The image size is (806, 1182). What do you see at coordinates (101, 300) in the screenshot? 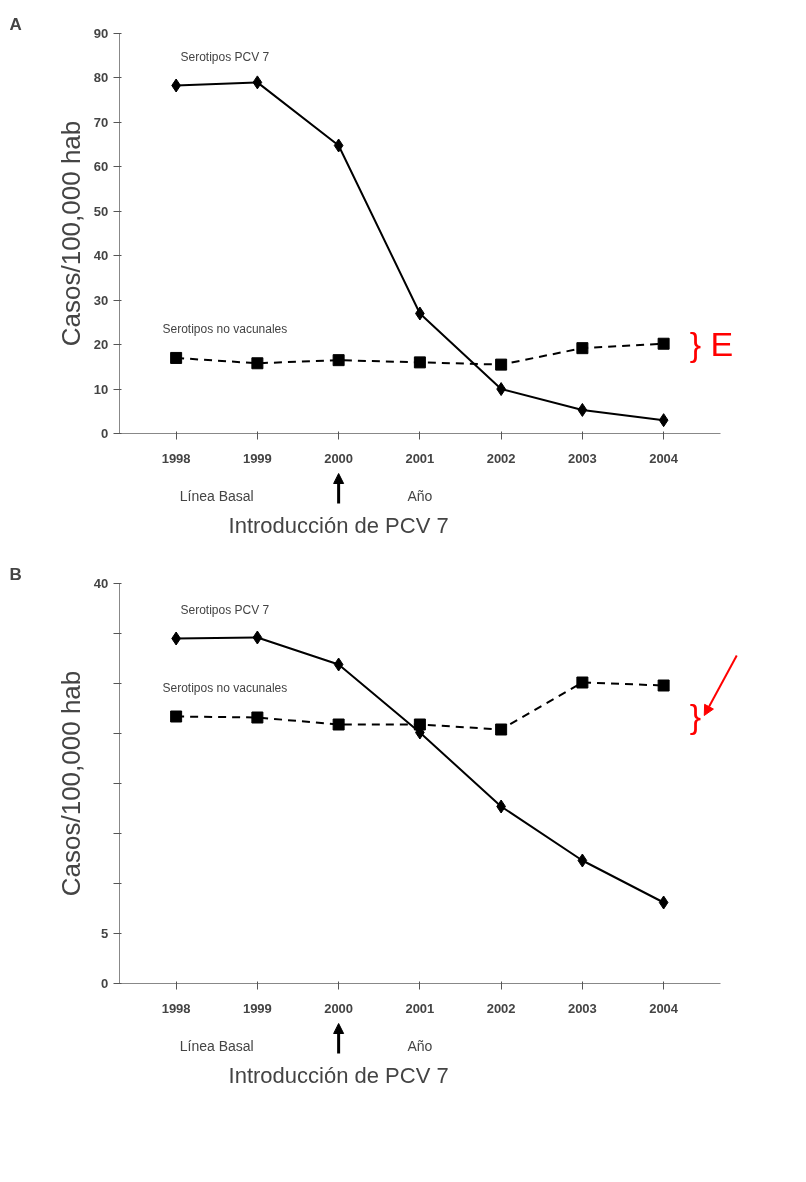
I see `y-tick-label: 30` at bounding box center [101, 300].